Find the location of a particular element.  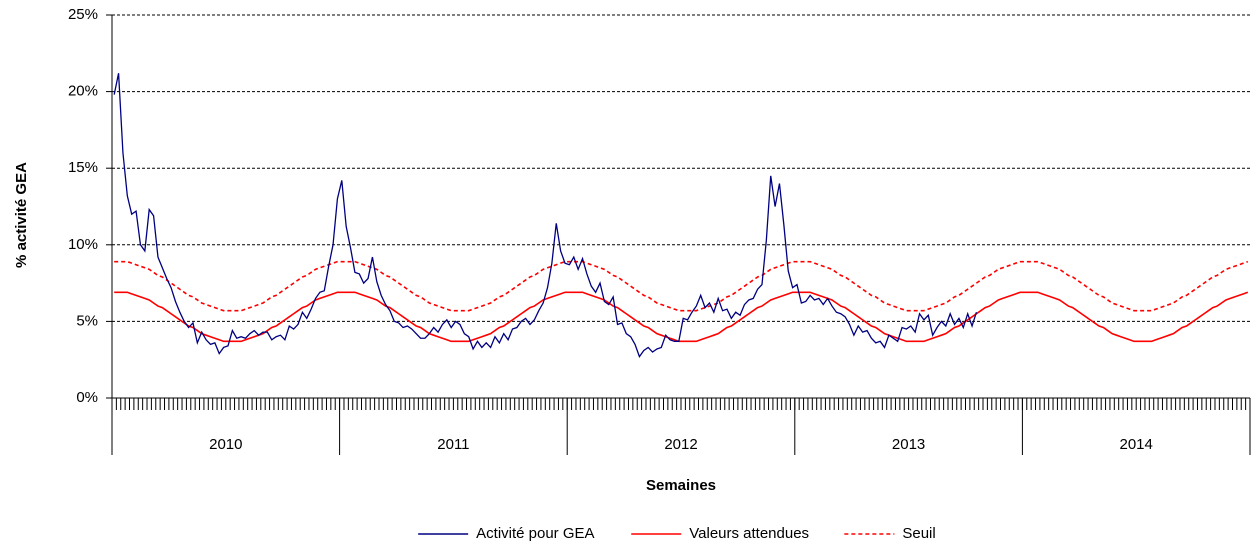

y-tick-label: 25% is located at coordinates (83, 14).